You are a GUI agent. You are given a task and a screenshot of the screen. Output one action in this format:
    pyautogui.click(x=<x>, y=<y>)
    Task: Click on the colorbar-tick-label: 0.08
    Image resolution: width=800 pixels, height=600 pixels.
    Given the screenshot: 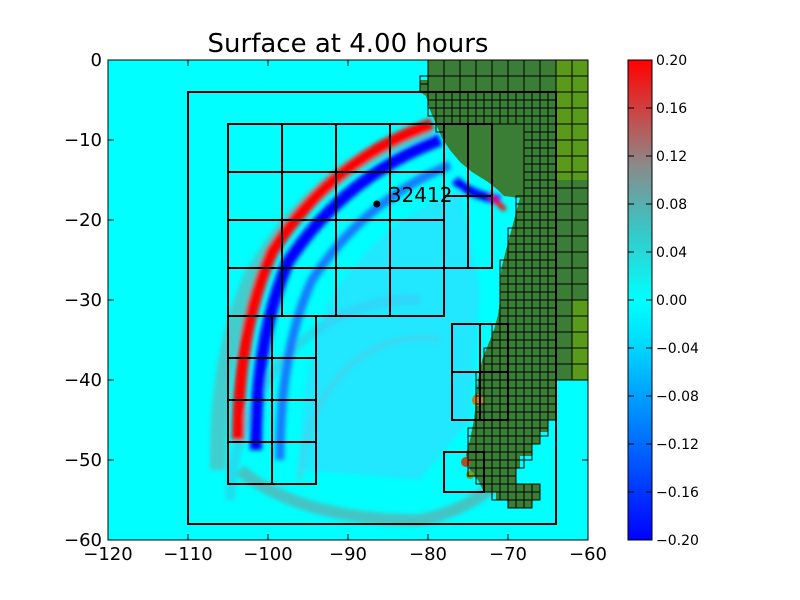 What is the action you would take?
    pyautogui.click(x=671, y=205)
    